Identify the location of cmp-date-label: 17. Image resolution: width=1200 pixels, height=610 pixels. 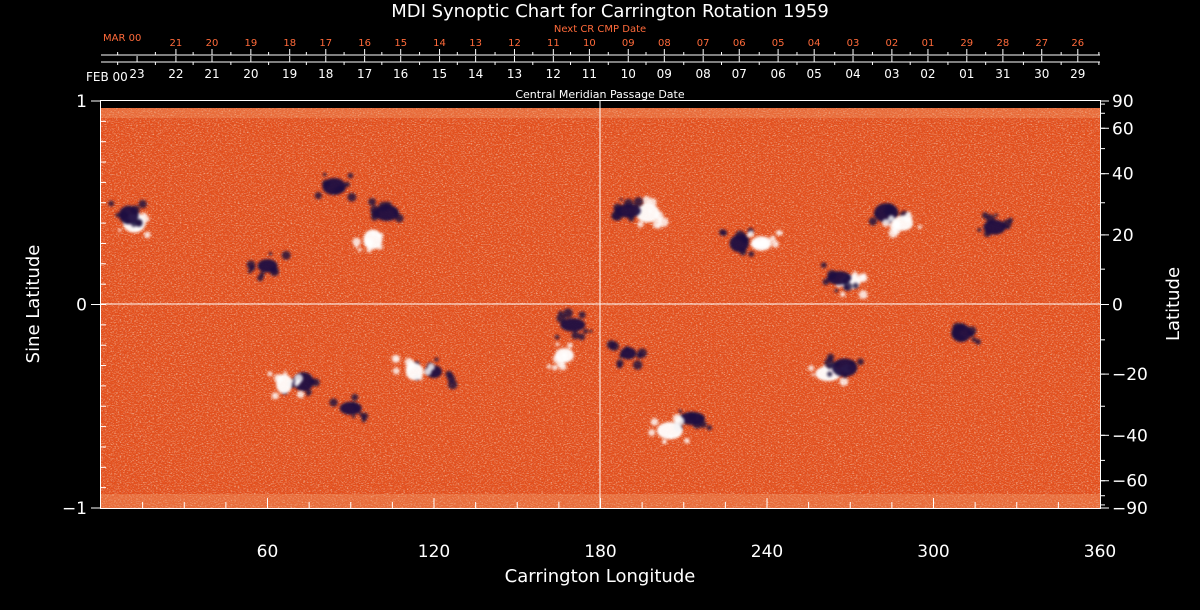
(364, 74).